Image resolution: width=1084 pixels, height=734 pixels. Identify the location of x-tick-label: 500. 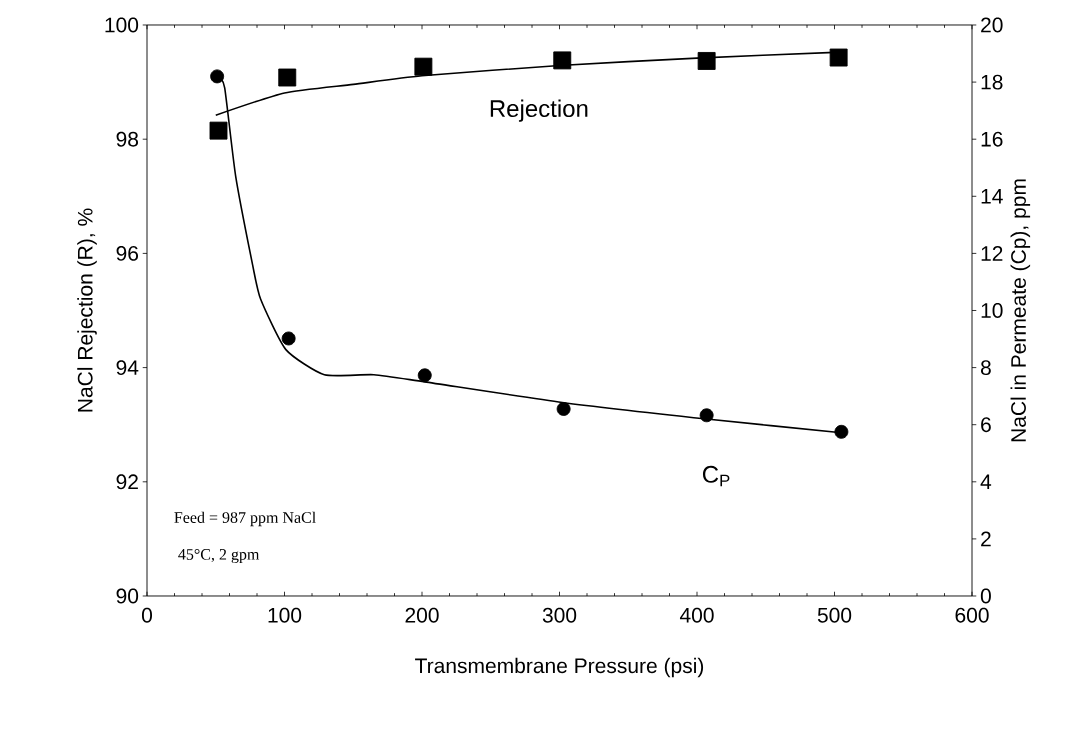
(834, 615).